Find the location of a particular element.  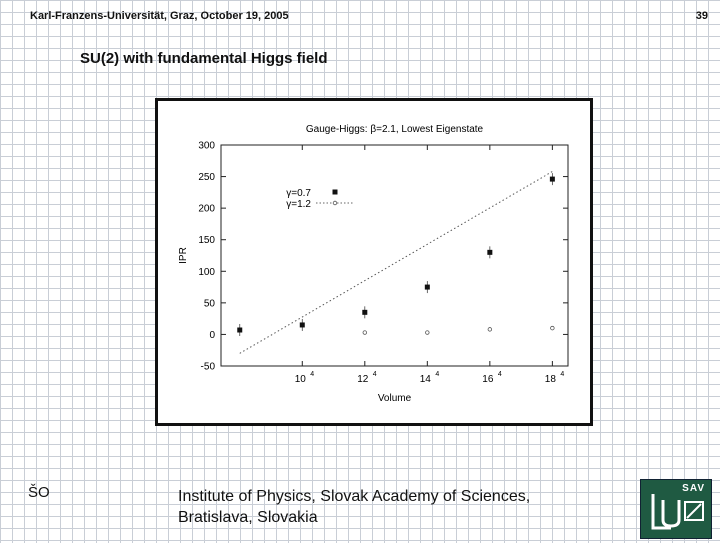

y-tick-label: 200 is located at coordinates (206, 209).